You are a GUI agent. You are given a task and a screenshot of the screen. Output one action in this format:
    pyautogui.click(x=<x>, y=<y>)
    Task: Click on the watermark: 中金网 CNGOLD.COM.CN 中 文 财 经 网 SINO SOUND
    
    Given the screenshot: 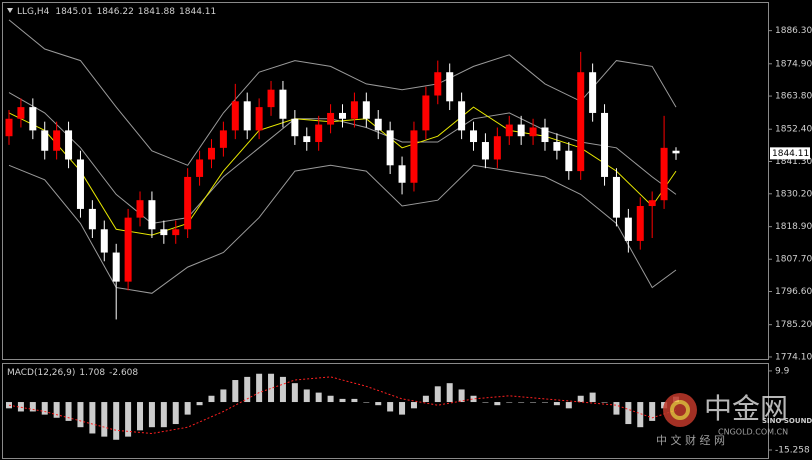 What is the action you would take?
    pyautogui.click(x=734, y=419)
    